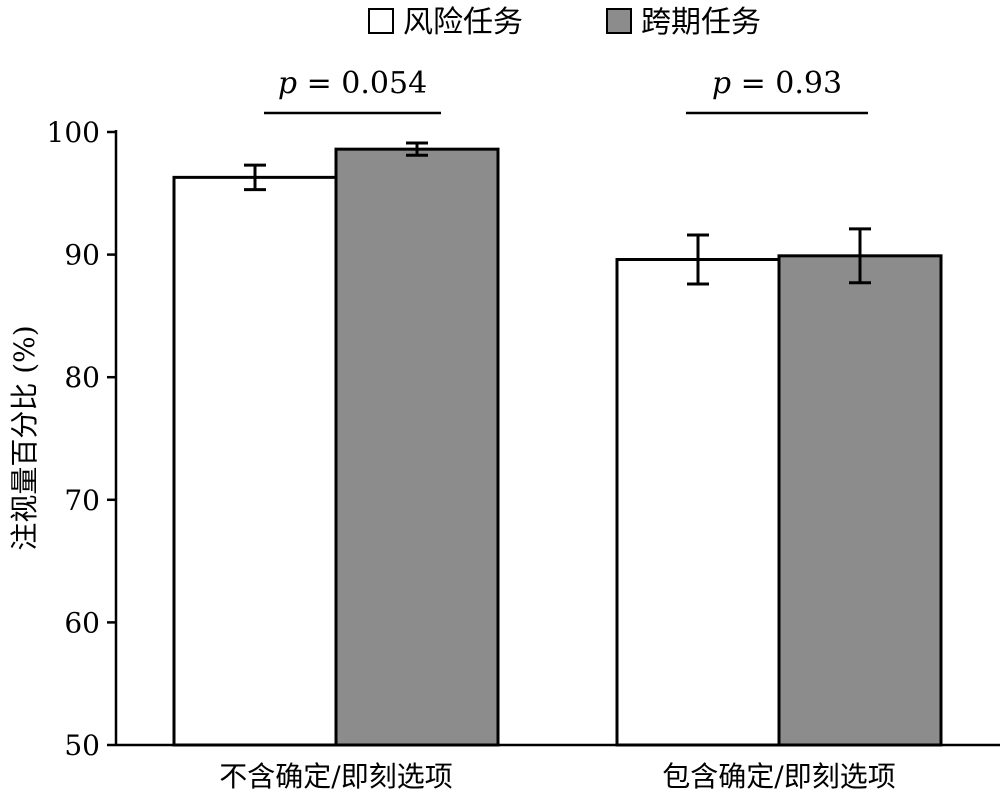 Image resolution: width=1000 pixels, height=802 pixels. I want to click on p-value-label-2: p = 0.93, so click(777, 83).